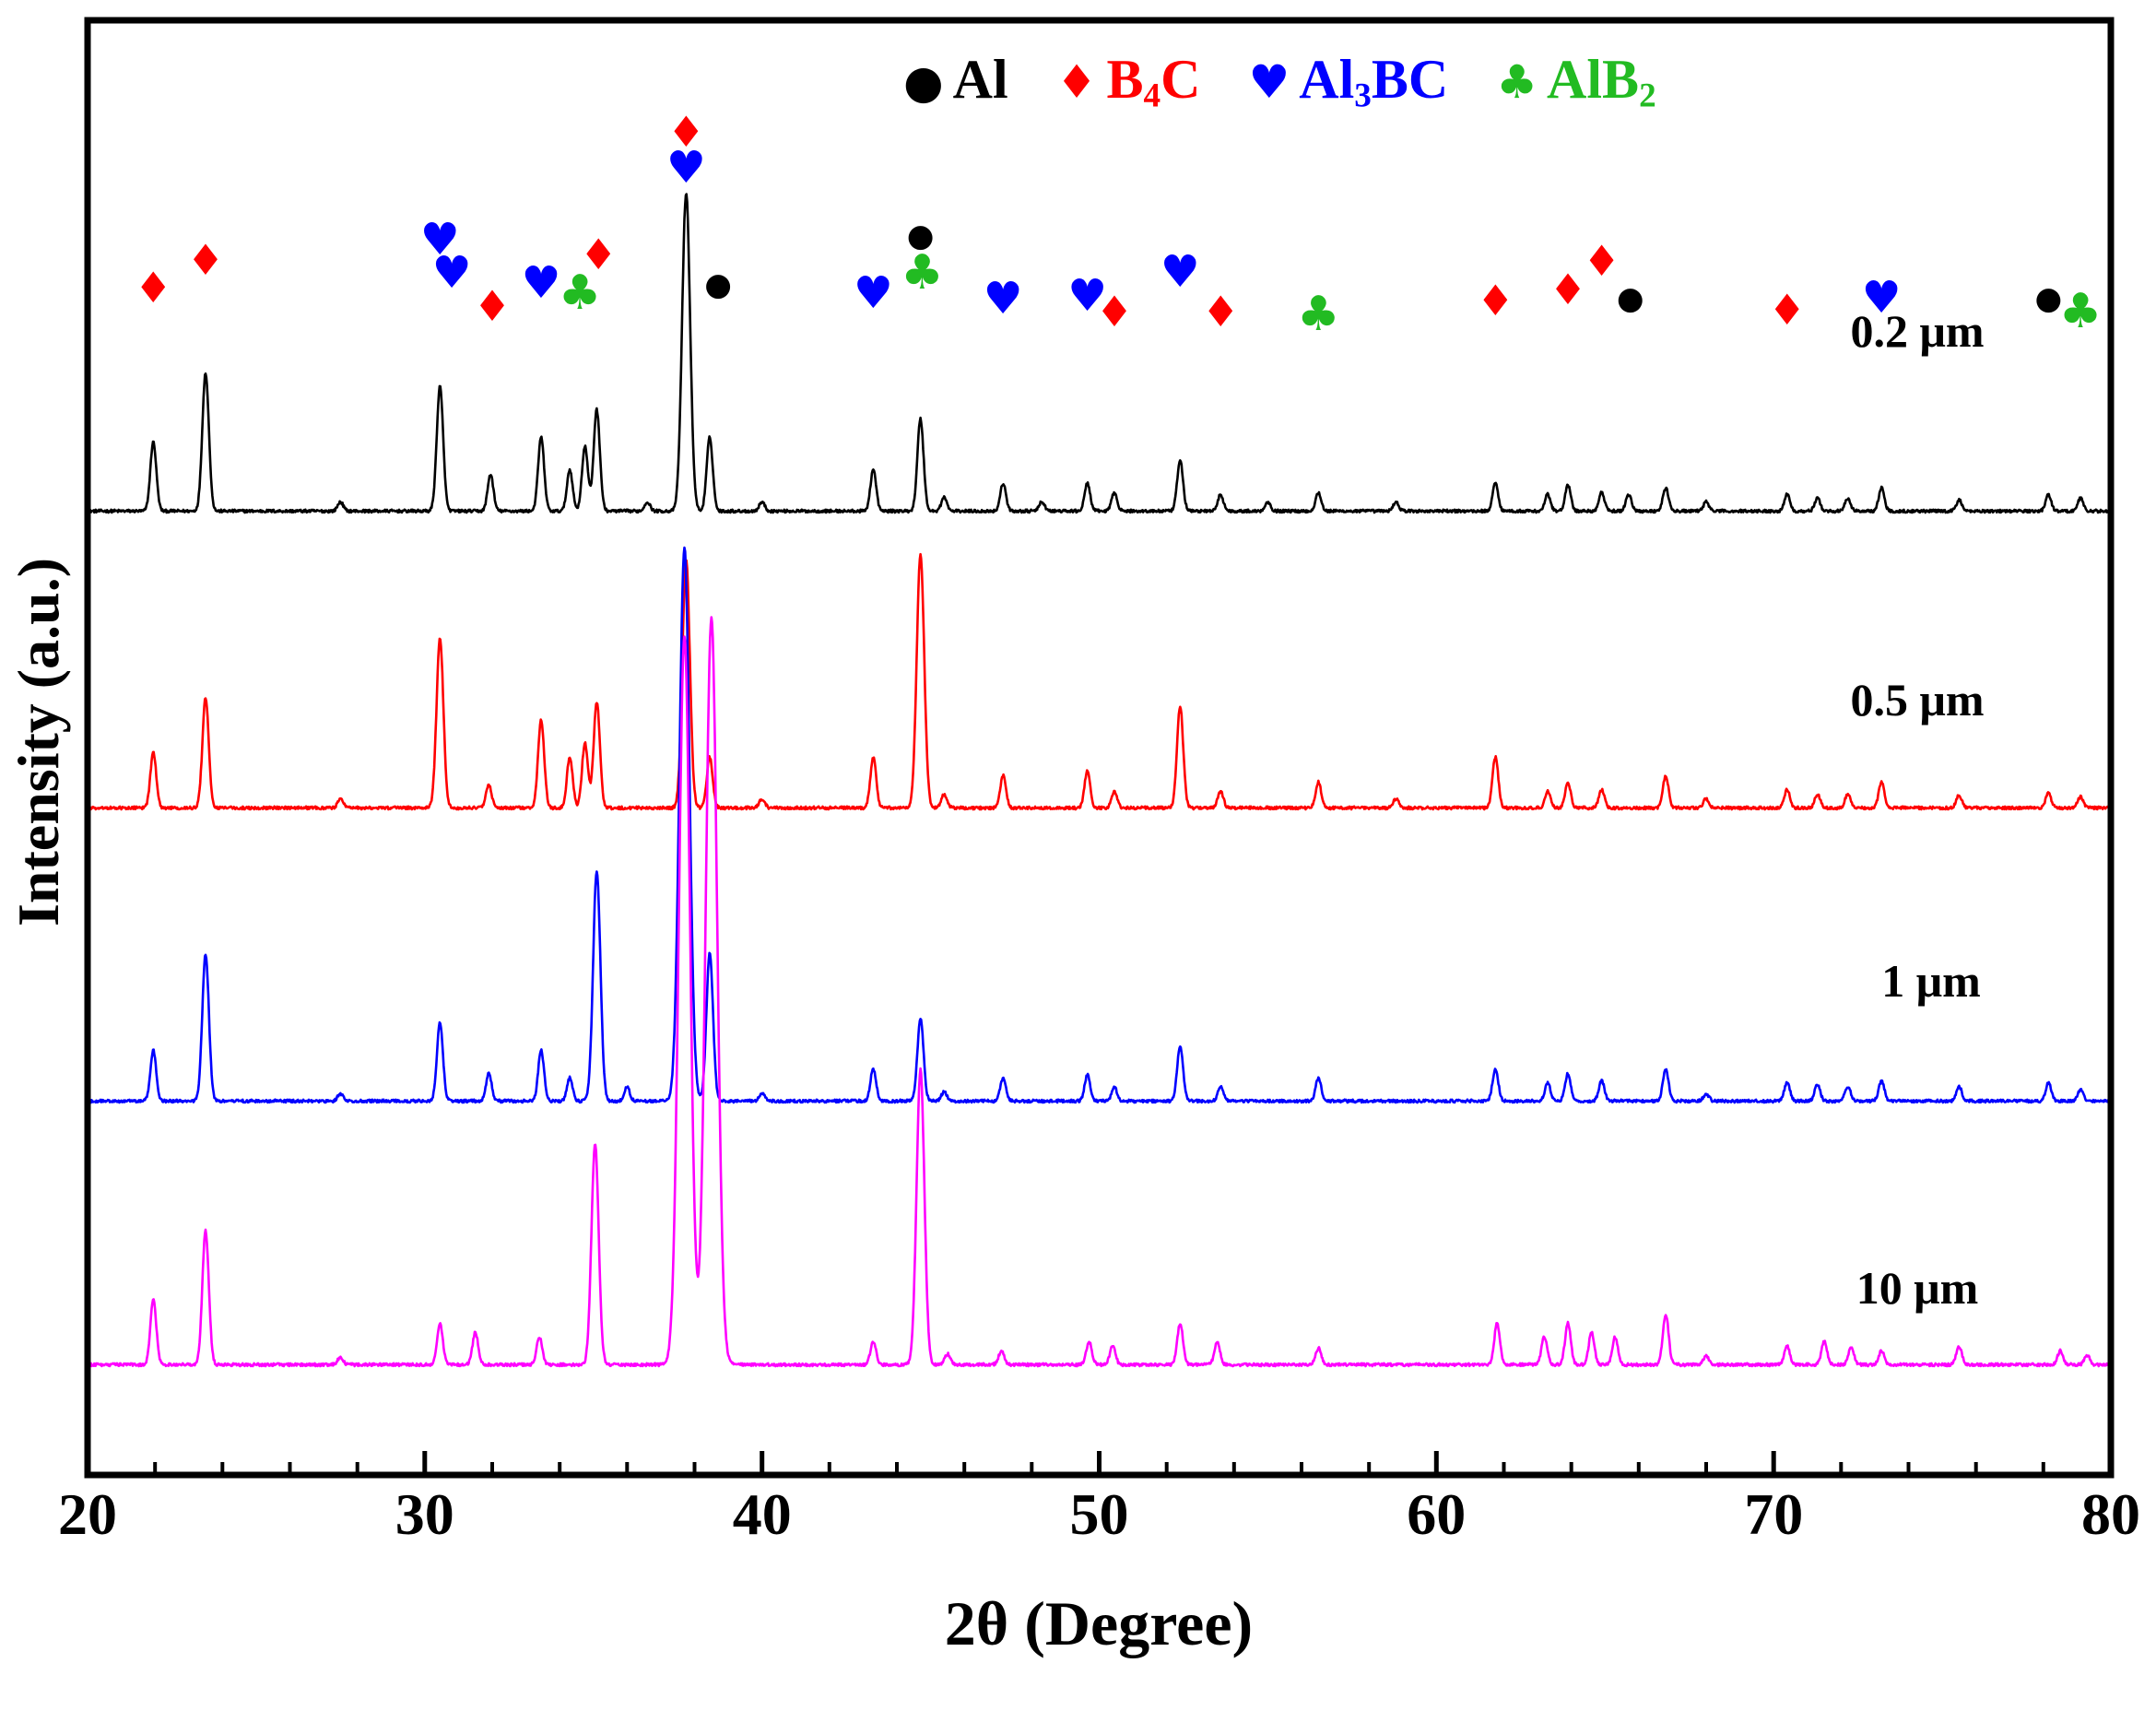  I want to click on x-tick-label: 50, so click(1099, 1514).